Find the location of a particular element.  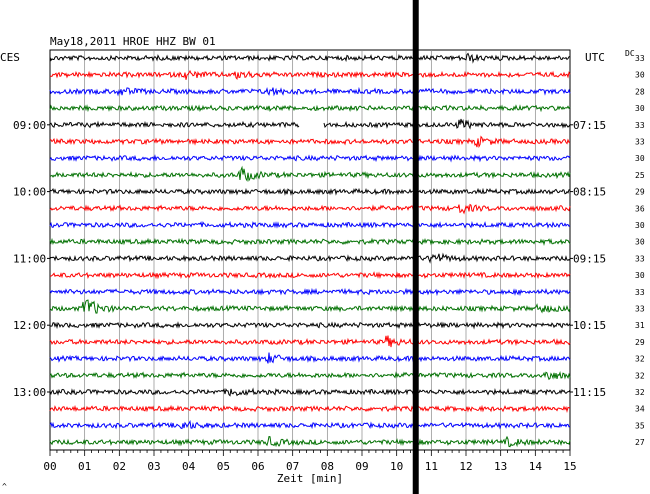

x-tick-label: 14 is located at coordinates (536, 466).